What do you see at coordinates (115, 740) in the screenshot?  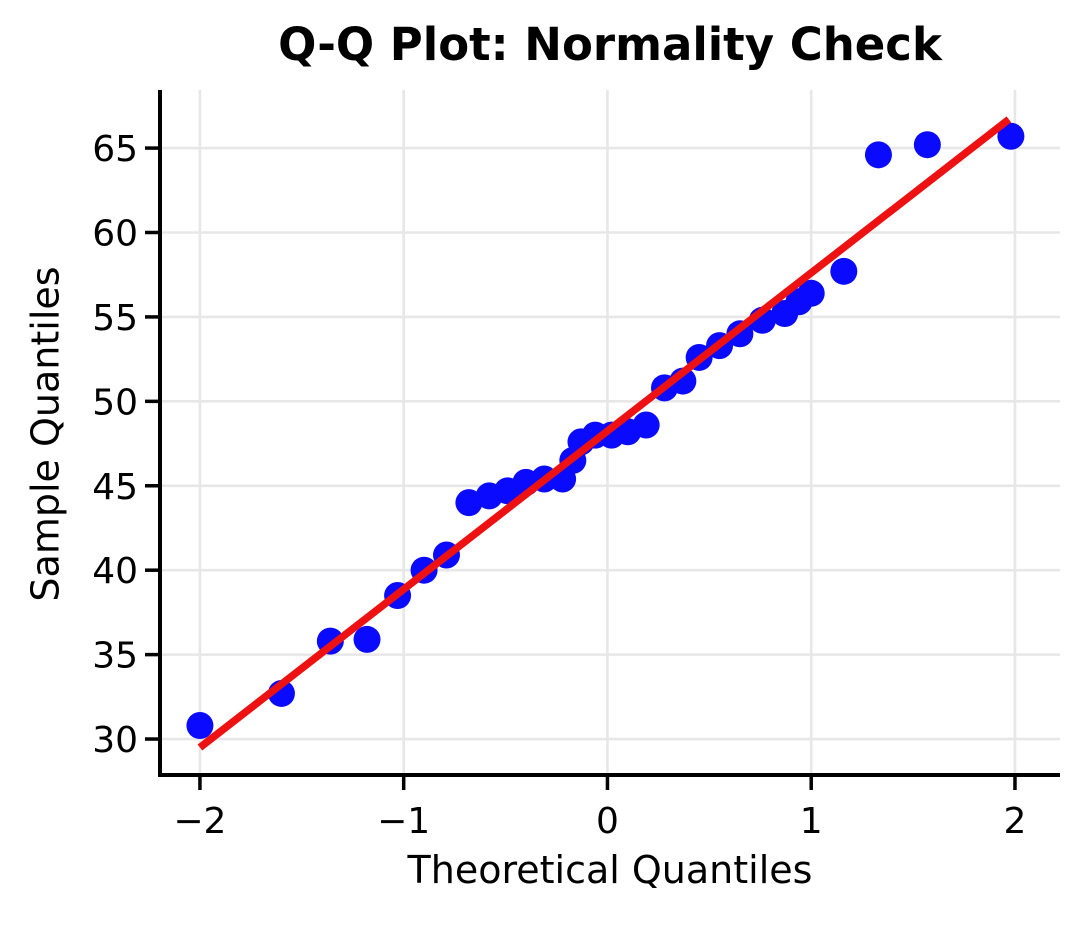 I see `svg-text: 30` at bounding box center [115, 740].